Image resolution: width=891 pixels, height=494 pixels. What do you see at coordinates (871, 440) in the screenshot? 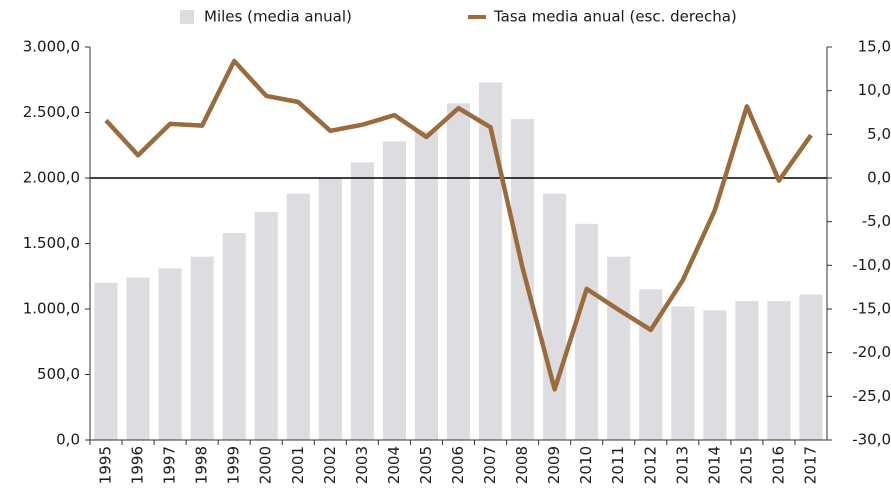
I see `y2-tick-label: -30,0` at bounding box center [871, 440].